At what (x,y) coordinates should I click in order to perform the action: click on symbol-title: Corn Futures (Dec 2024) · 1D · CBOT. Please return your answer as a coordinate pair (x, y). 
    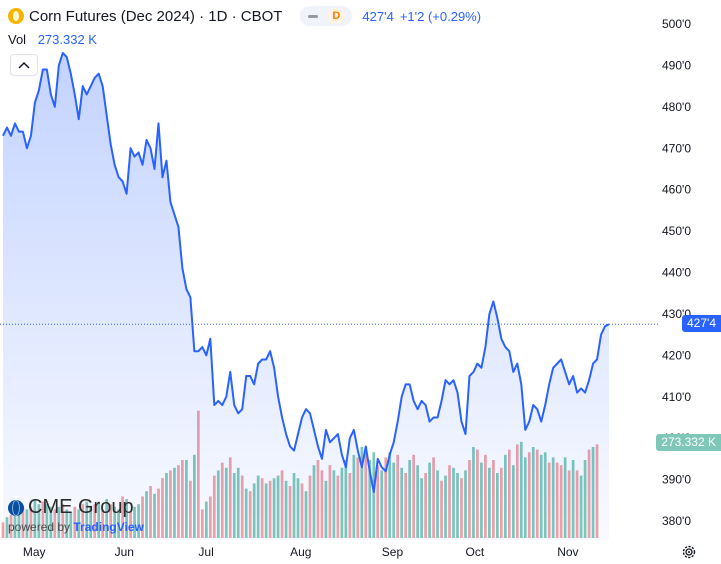
    Looking at the image, I should click on (156, 16).